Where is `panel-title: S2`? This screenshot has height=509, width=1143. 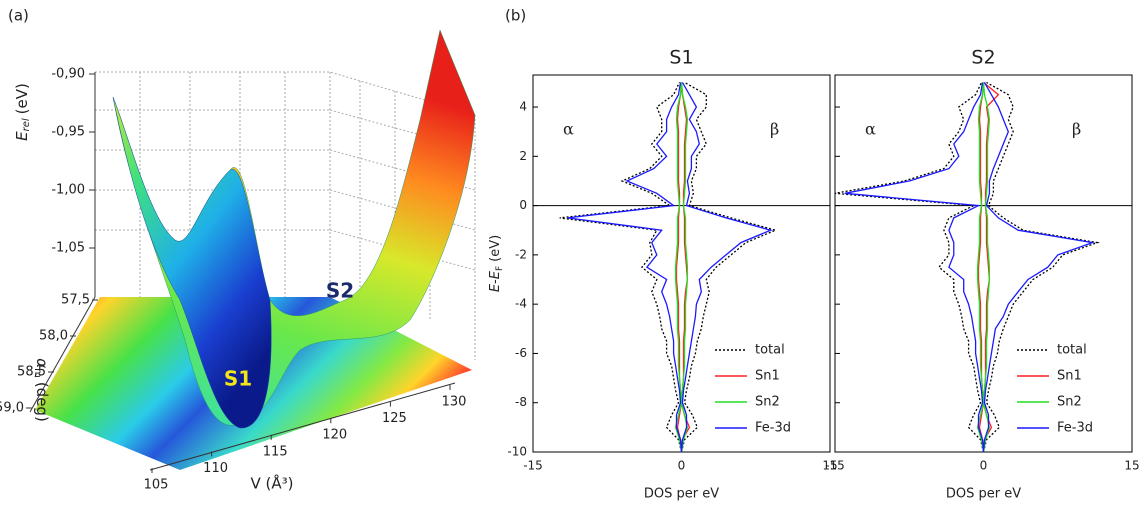
panel-title: S2 is located at coordinates (983, 58).